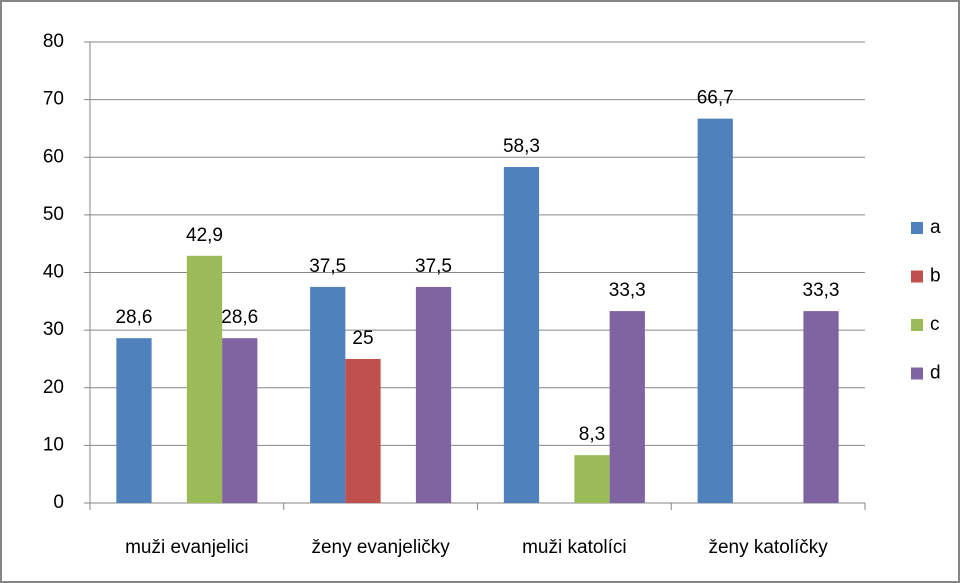 This screenshot has width=960, height=583. Describe the element at coordinates (592, 434) in the screenshot. I see `data-label: 8,3` at that location.